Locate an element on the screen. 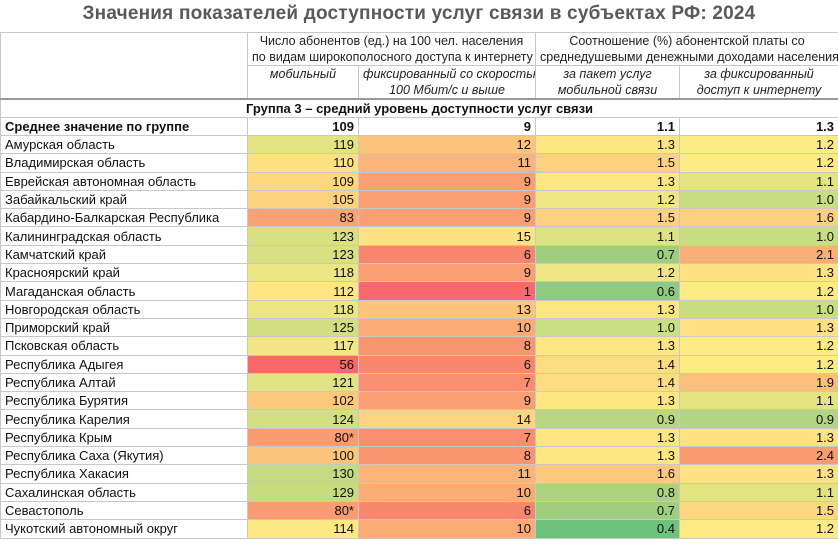 The image size is (838, 547). table-row: Республика Адыгея 56 6 1.4 1.2 is located at coordinates (419, 364).